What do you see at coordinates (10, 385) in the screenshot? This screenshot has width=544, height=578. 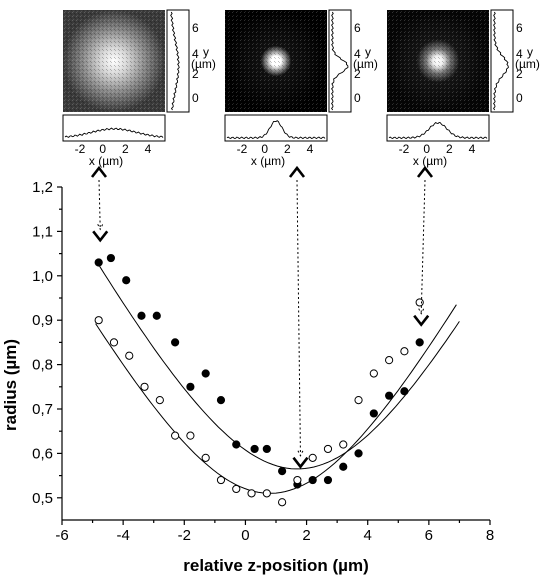 I see `y-axis-title: radius (µm)` at bounding box center [10, 385].